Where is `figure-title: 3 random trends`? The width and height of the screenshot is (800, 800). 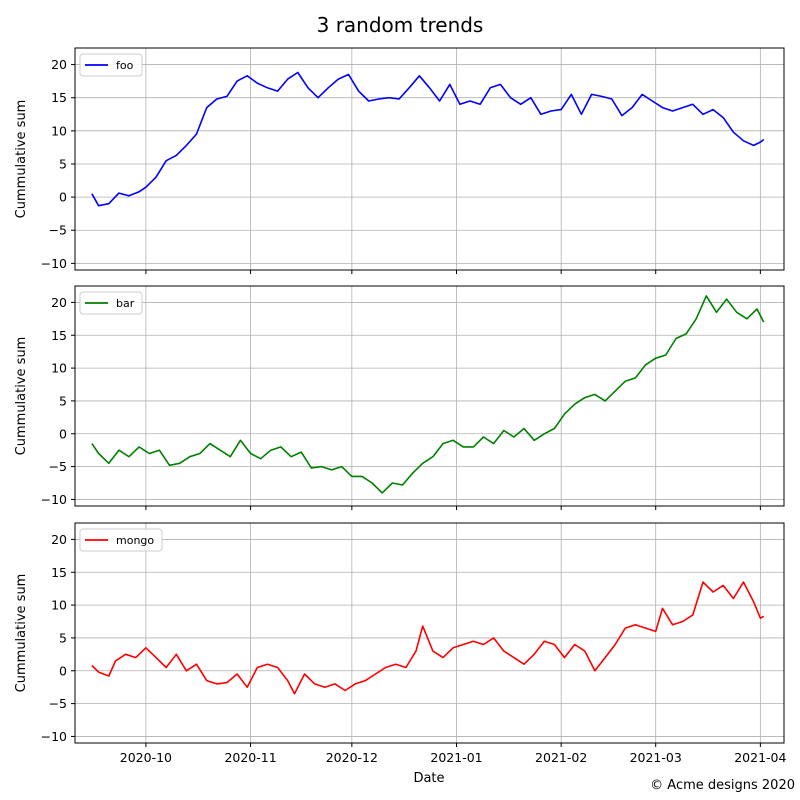
figure-title: 3 random trends is located at coordinates (400, 25).